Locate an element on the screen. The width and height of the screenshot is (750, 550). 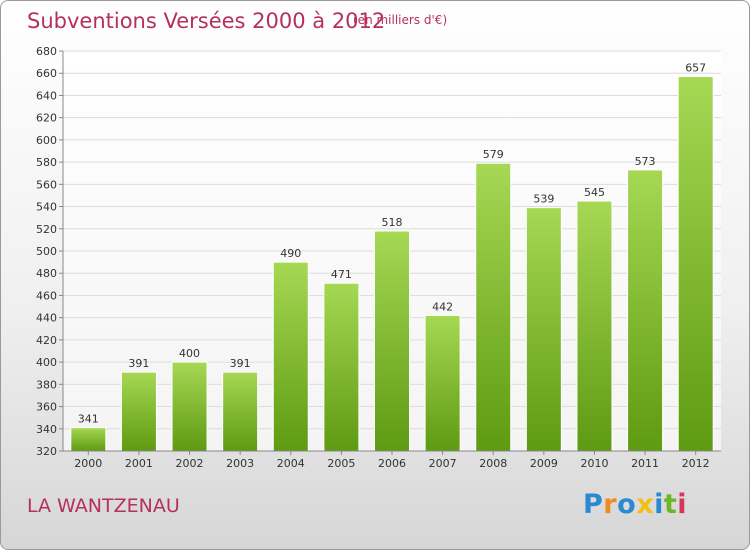
y-tick-label: 500 is located at coordinates (46, 251).